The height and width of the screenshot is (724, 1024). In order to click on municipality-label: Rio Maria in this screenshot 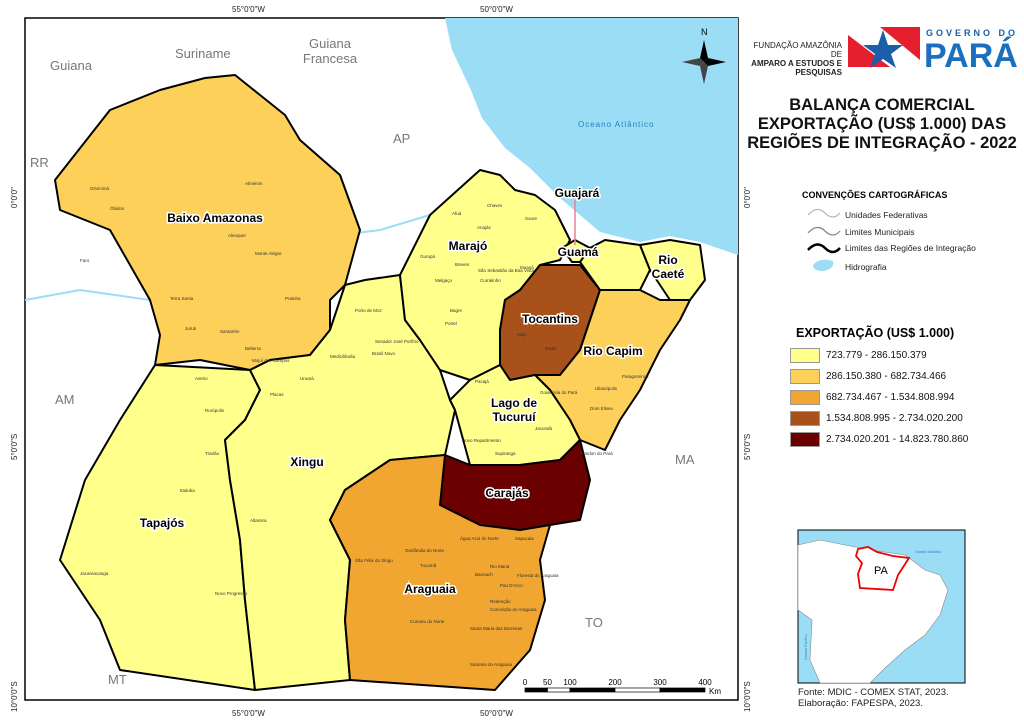, I will do `click(500, 566)`.